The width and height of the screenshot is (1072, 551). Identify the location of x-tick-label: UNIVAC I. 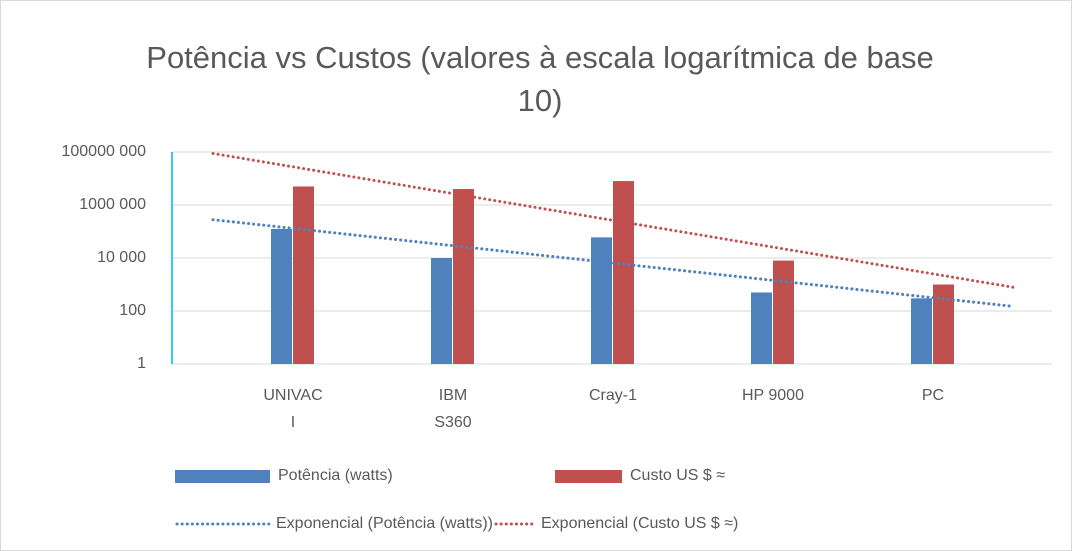
(293, 409).